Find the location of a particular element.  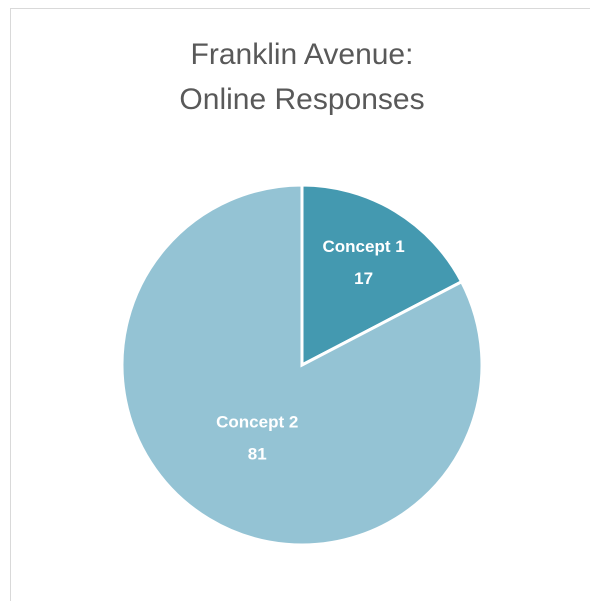

data-label-name: Concept 2 is located at coordinates (257, 421).